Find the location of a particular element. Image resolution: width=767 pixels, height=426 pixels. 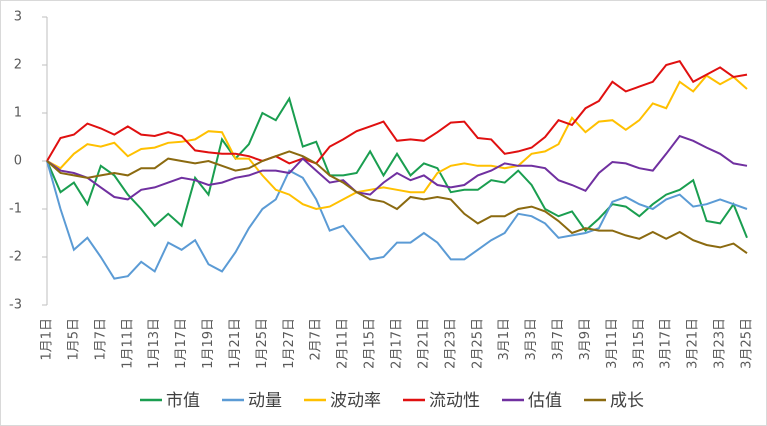

x-tick-label: 3月23日 is located at coordinates (720, 343).